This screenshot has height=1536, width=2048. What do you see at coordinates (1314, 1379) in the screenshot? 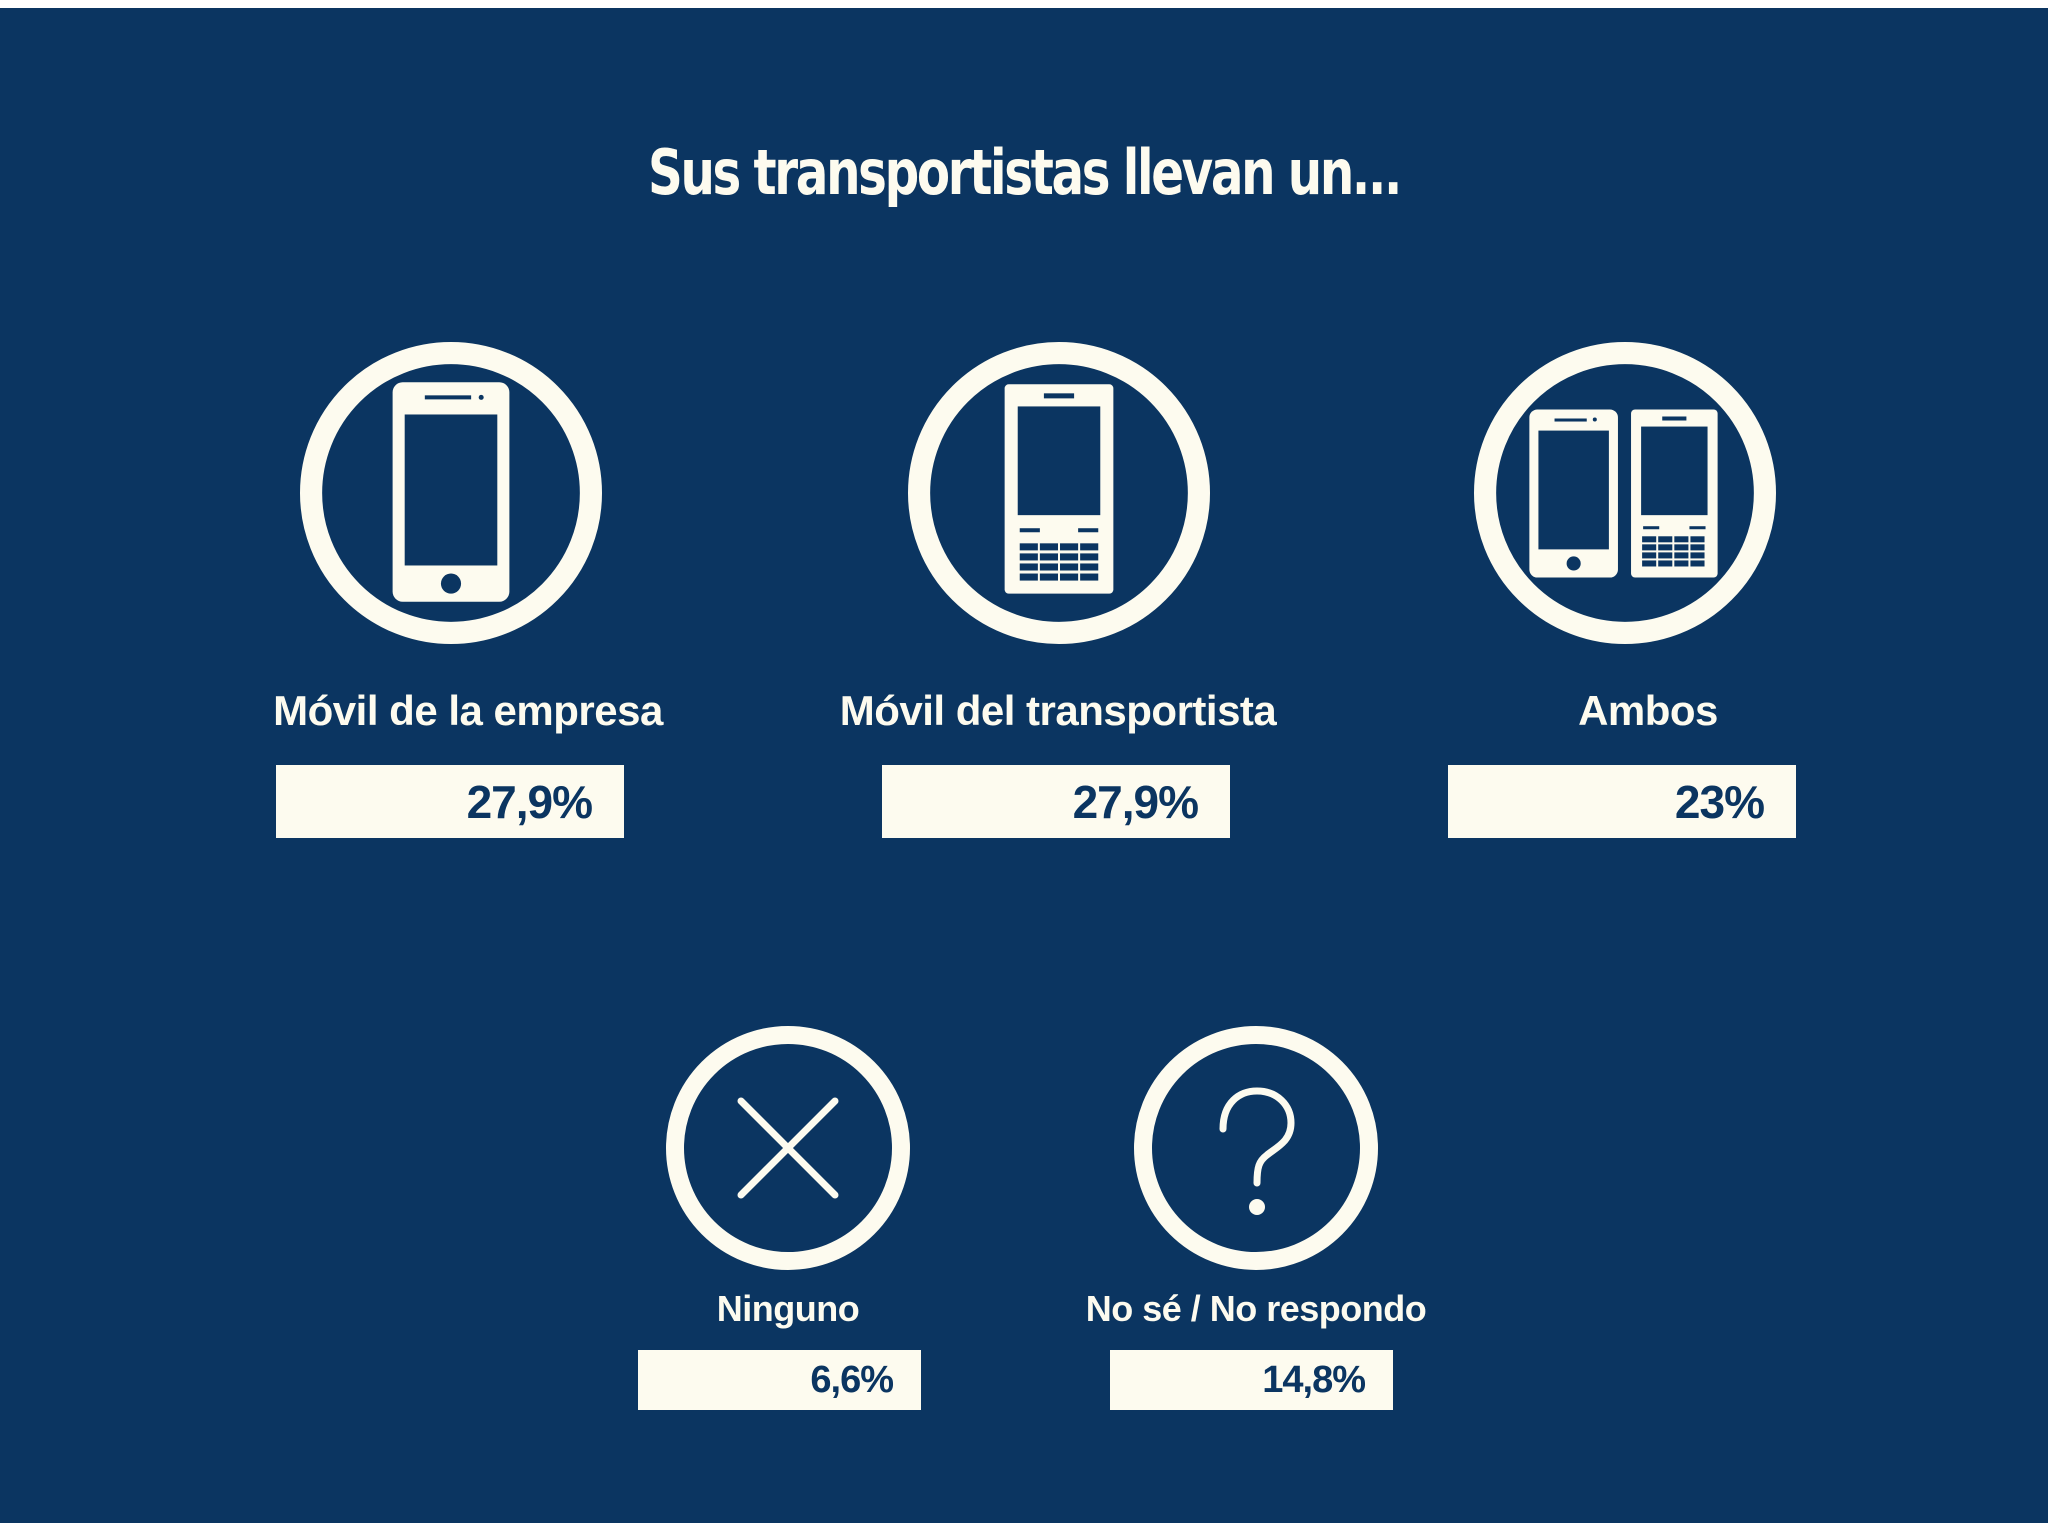
I see `value-label: 14,8%` at bounding box center [1314, 1379].